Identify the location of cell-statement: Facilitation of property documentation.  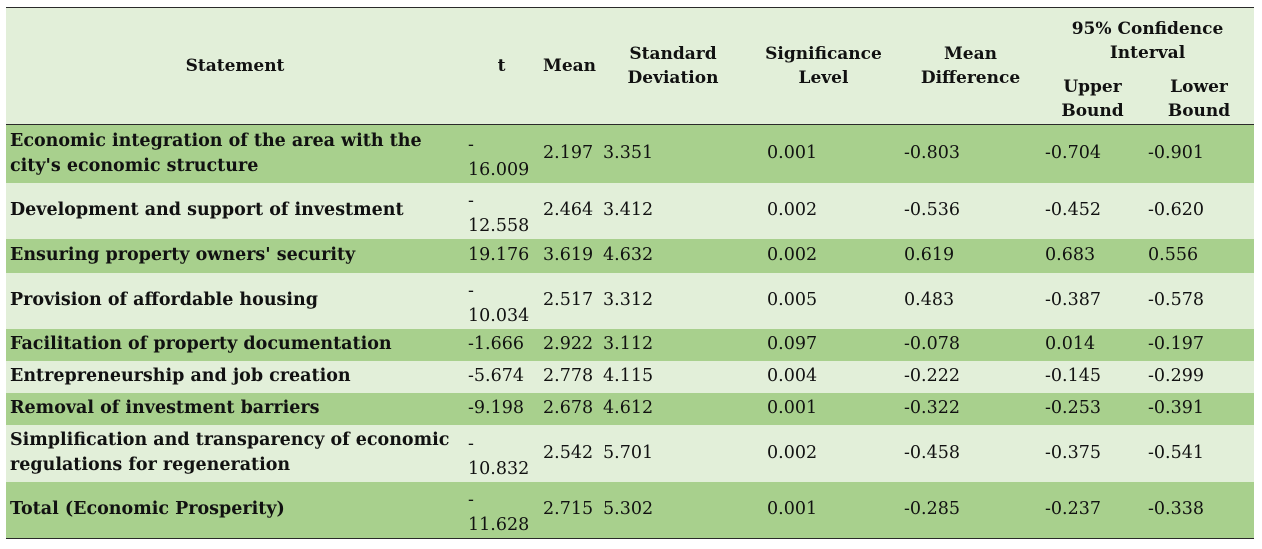
(235, 344).